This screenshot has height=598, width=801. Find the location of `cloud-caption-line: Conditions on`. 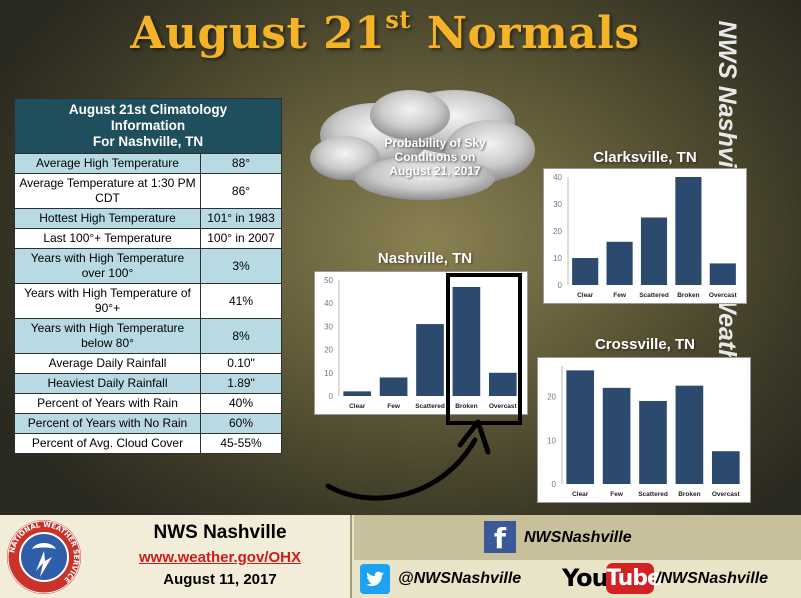

cloud-caption-line: Conditions on is located at coordinates (435, 157).